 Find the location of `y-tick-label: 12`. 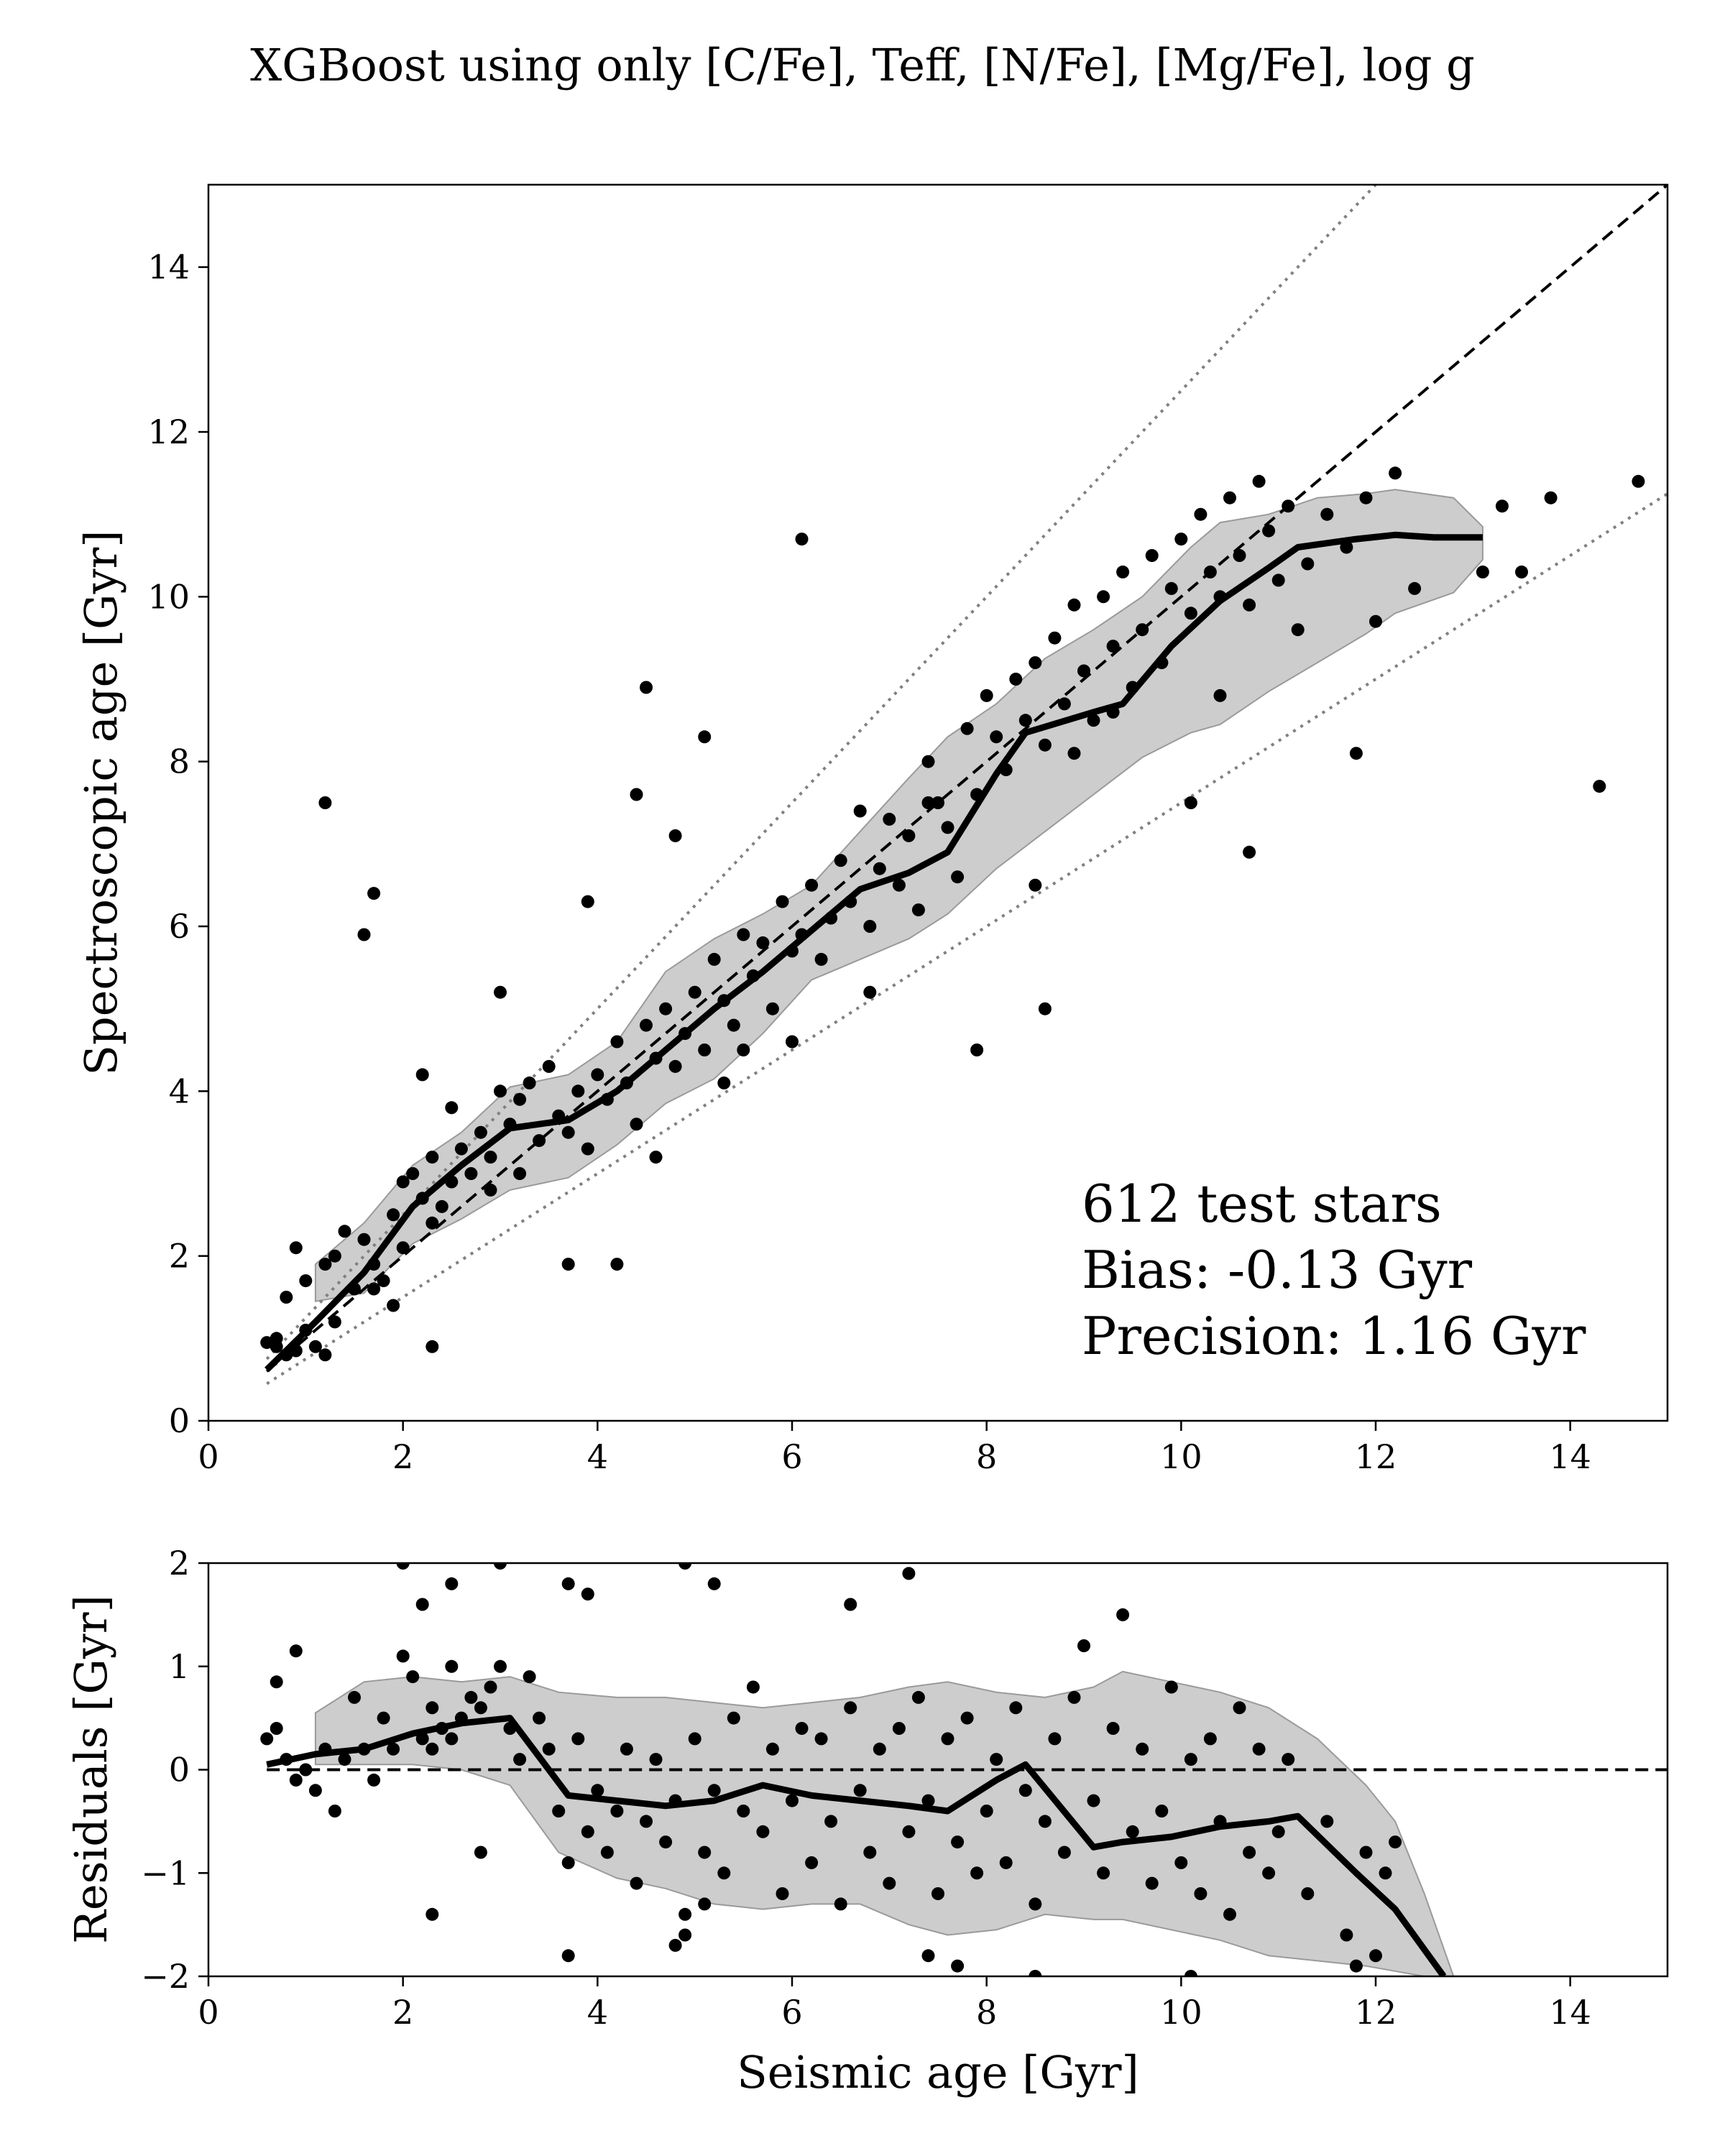

y-tick-label: 12 is located at coordinates (168, 432).